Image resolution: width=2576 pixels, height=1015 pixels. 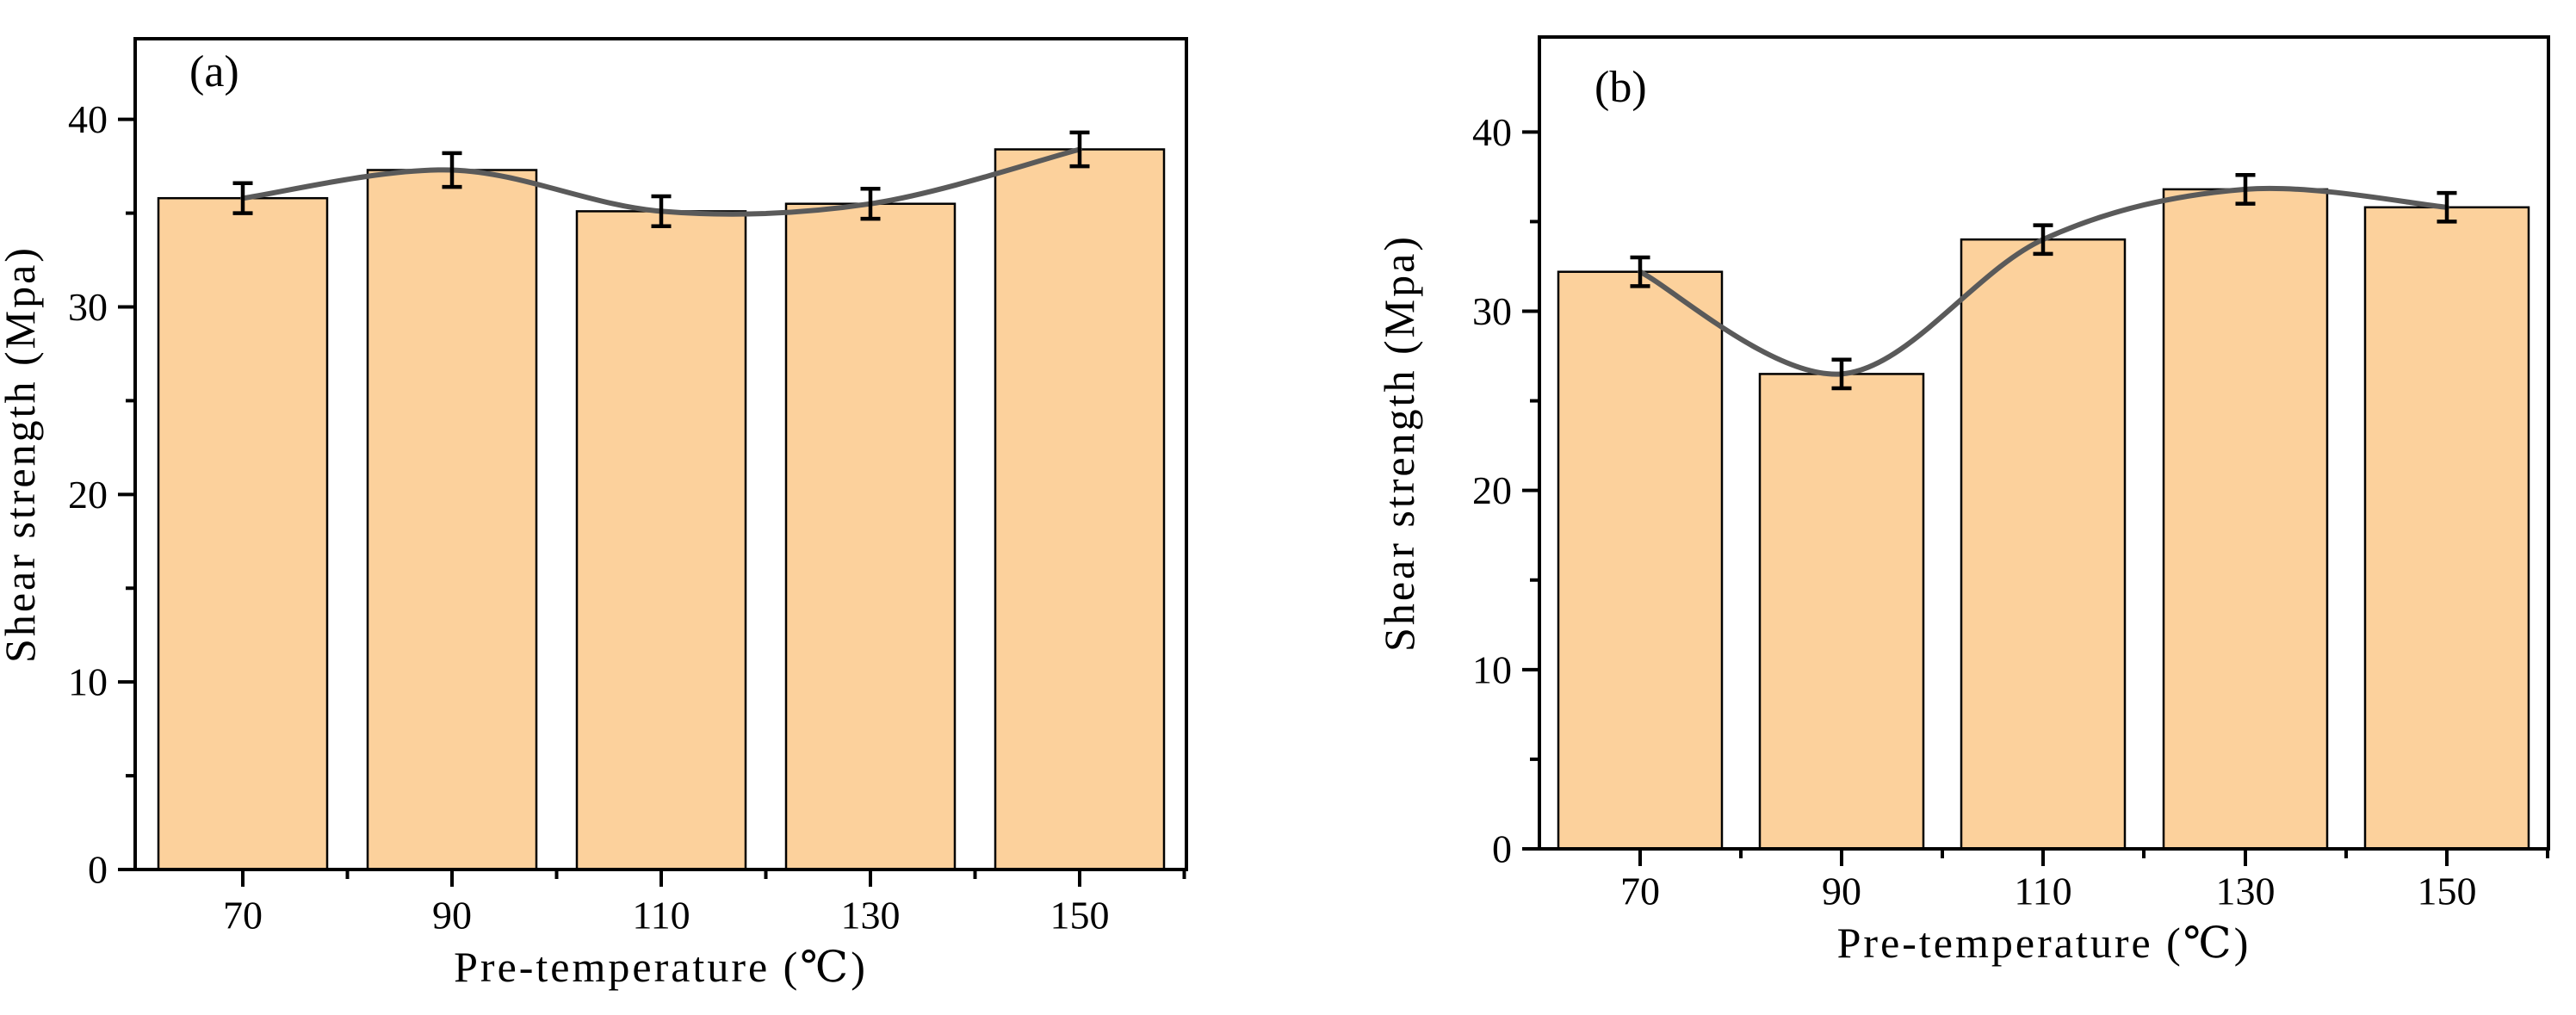 What do you see at coordinates (1621, 87) in the screenshot?
I see `panel-label: (b)` at bounding box center [1621, 87].